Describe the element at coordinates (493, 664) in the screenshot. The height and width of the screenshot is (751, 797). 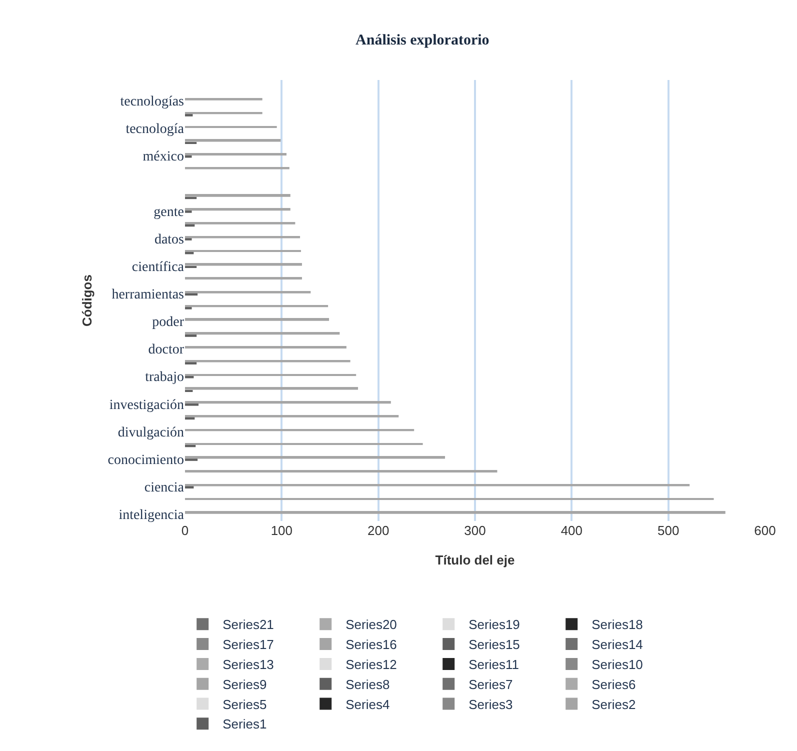
I see `legend-label: Series11` at that location.